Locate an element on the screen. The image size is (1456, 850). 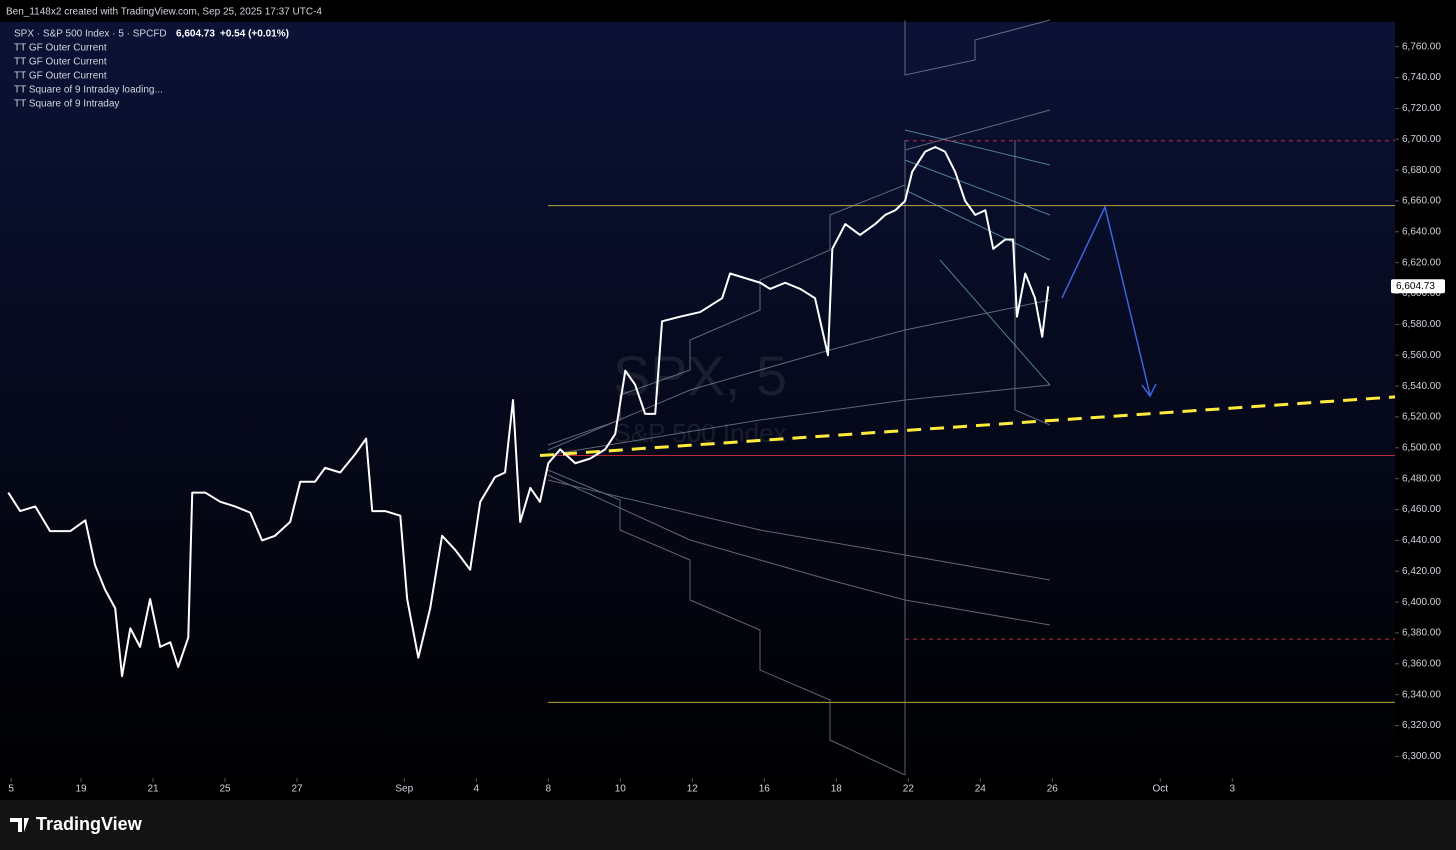
y-tick-label: 6,720.00 is located at coordinates (1421, 108).